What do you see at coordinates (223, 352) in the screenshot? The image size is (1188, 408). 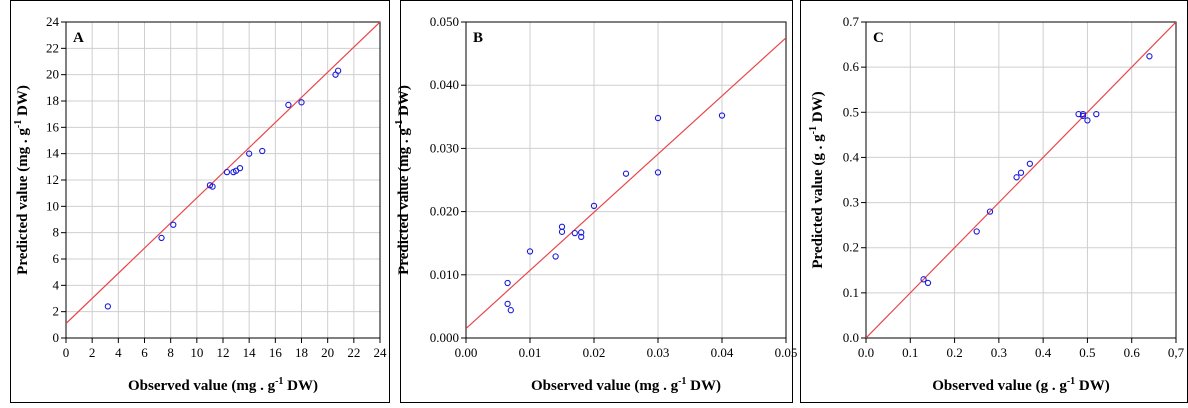 I see `x-tick-label: 12` at bounding box center [223, 352].